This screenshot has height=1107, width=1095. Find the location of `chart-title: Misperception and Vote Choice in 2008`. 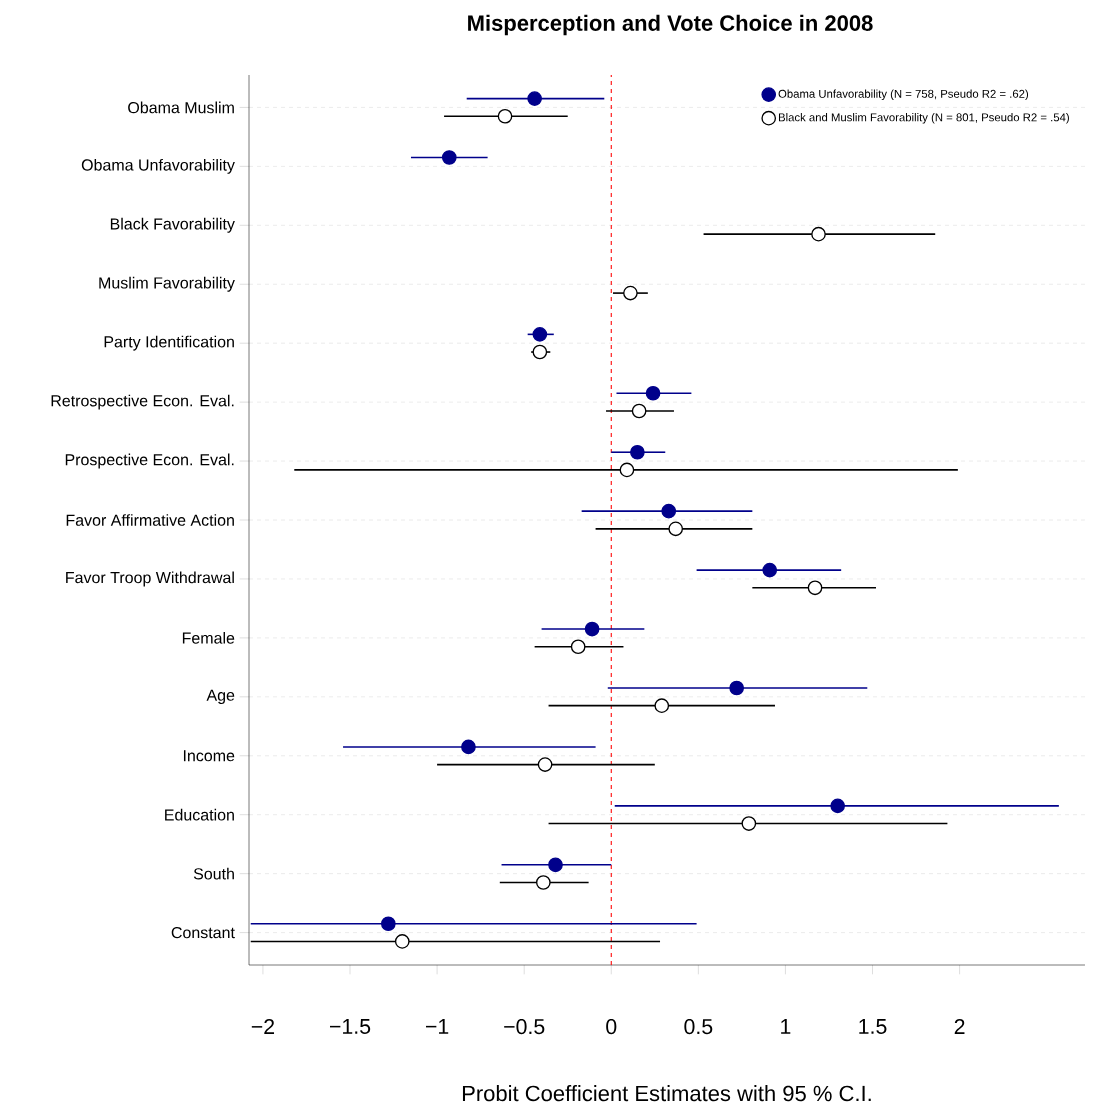

chart-title: Misperception and Vote Choice in 2008 is located at coordinates (670, 25).